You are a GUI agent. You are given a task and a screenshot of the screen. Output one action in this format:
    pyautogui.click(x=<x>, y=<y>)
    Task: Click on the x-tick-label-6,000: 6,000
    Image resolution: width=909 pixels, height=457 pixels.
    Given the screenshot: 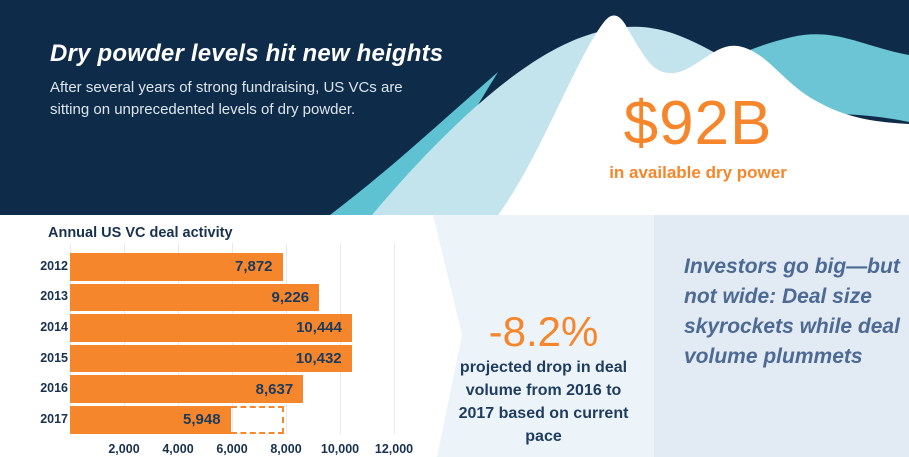 What is the action you would take?
    pyautogui.click(x=232, y=449)
    